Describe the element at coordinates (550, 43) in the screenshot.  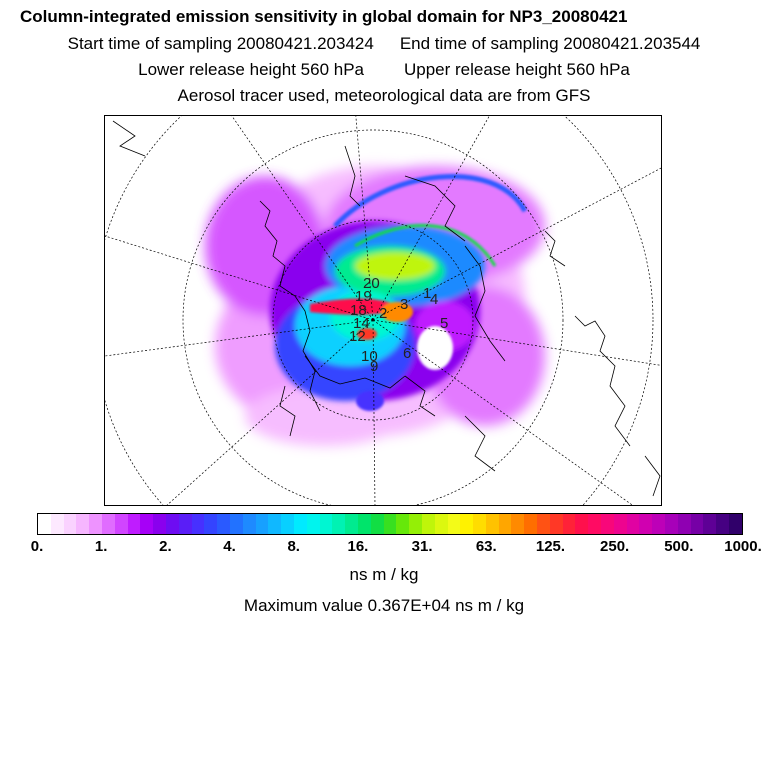
I see `end-time: End time of sampling 20080421.203544` at that location.